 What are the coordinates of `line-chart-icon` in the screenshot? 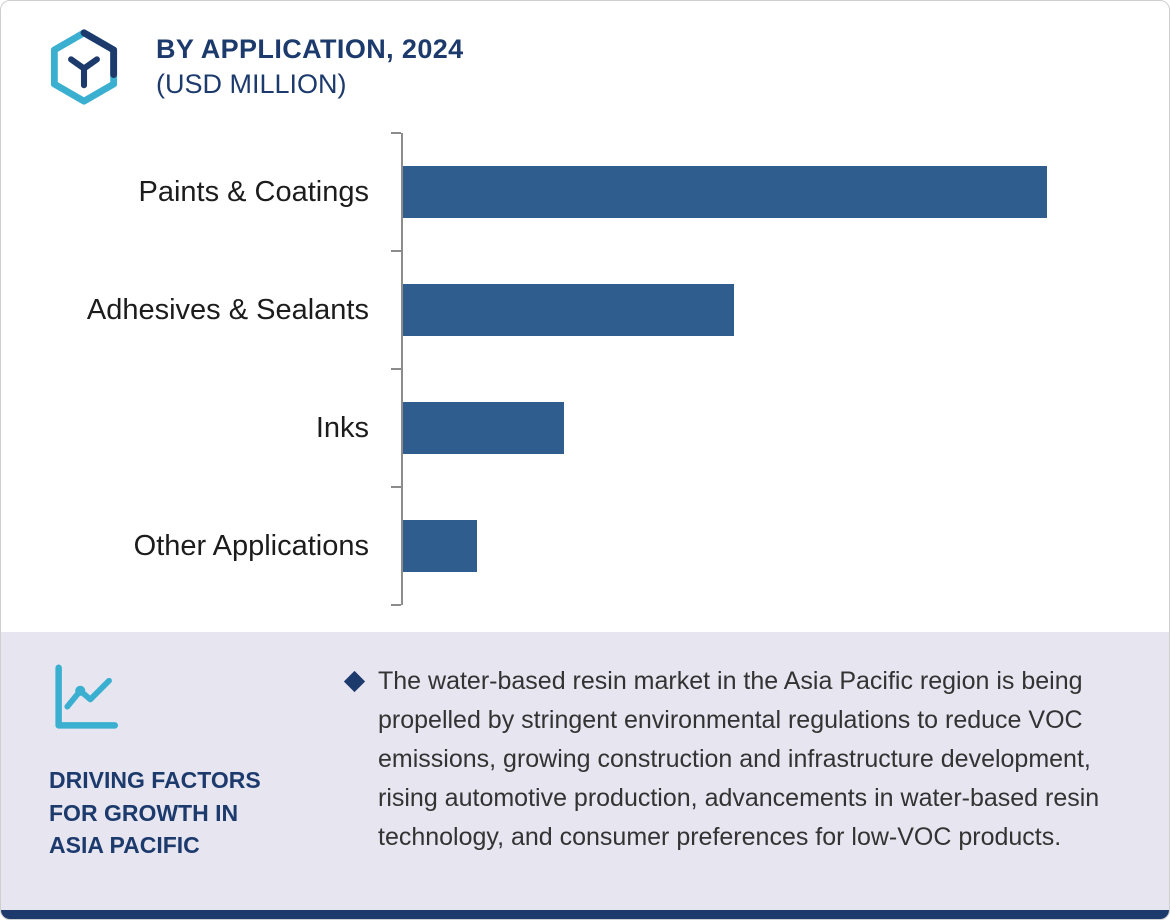 It's located at (87, 696).